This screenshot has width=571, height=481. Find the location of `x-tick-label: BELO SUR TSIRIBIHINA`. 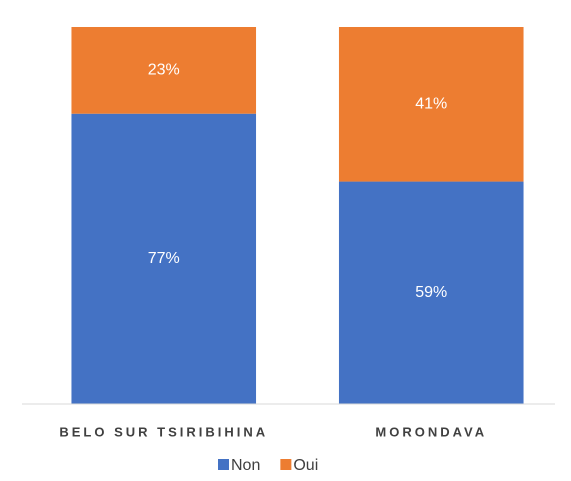

x-tick-label: BELO SUR TSIRIBIHINA is located at coordinates (163, 431).